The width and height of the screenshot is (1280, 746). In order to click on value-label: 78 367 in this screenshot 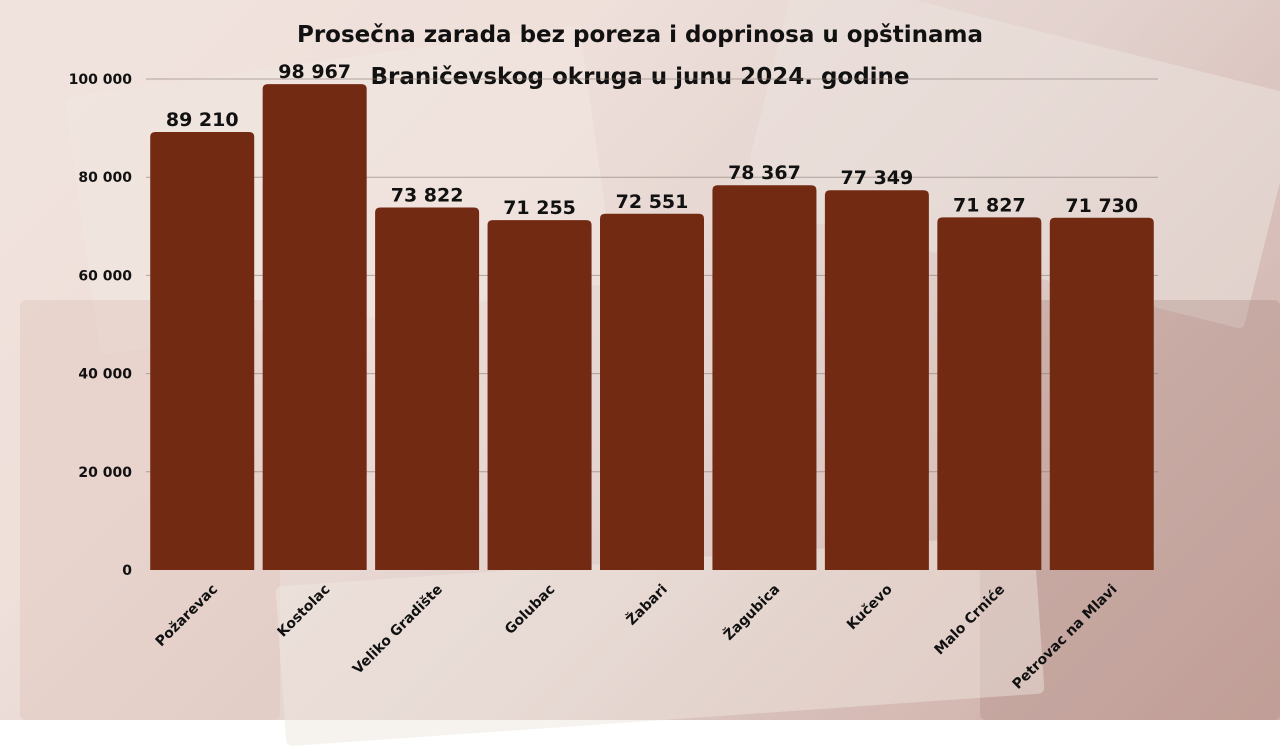, I will do `click(764, 173)`.